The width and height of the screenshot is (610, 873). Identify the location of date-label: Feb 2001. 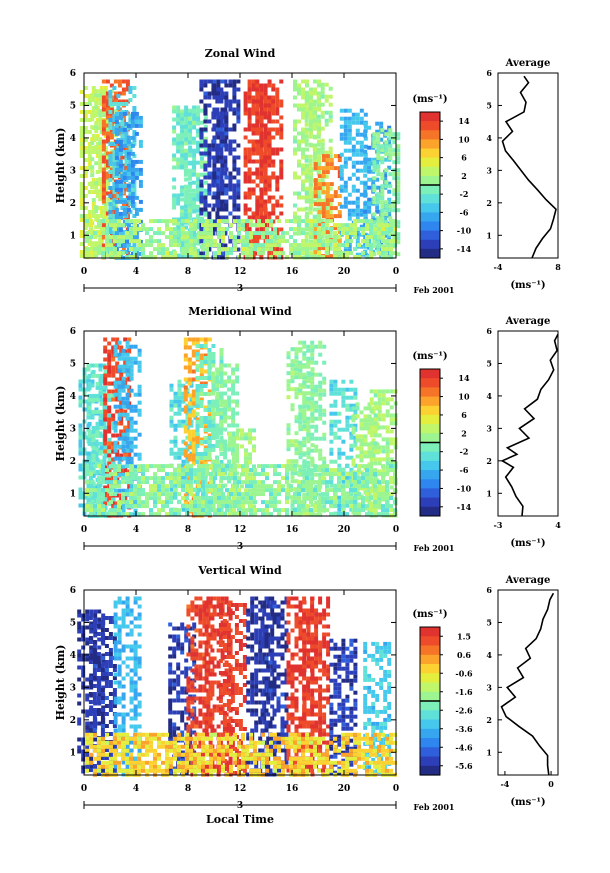
(434, 290).